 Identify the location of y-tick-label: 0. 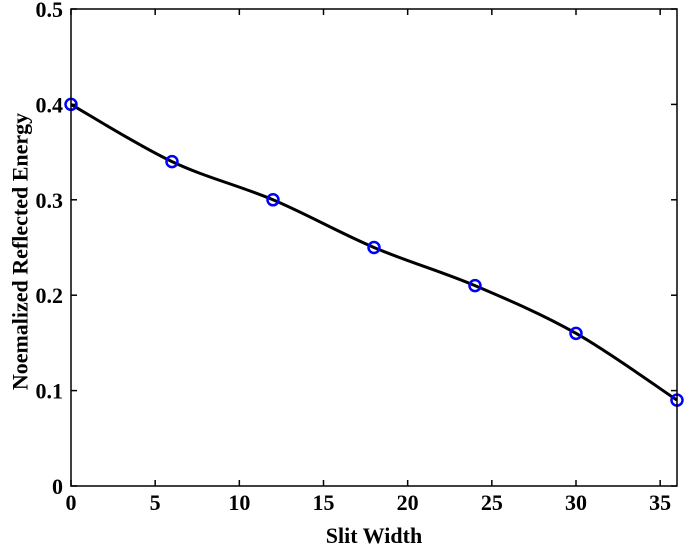
(57, 486).